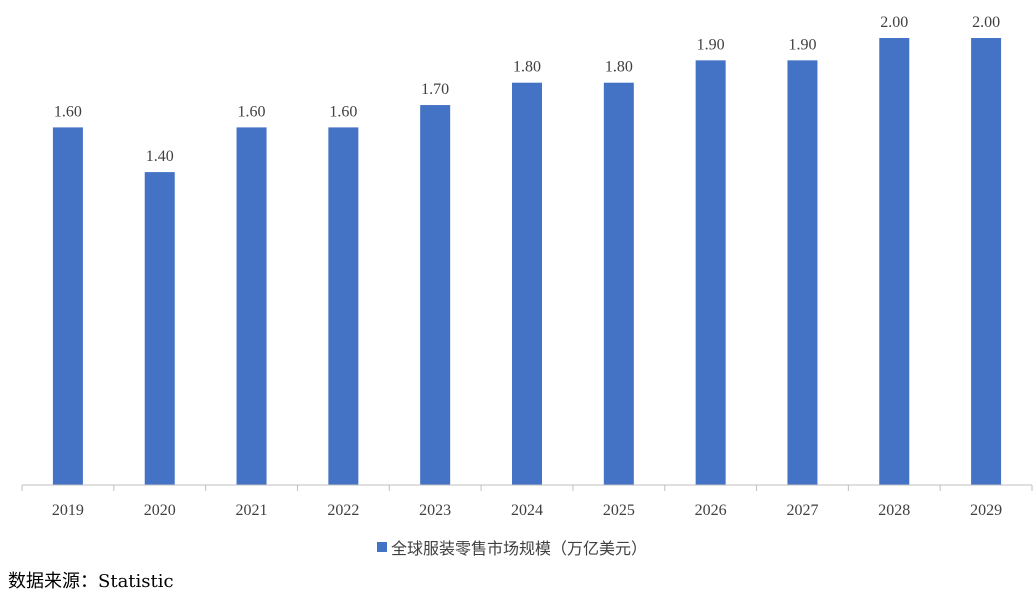 This screenshot has width=1035, height=600. I want to click on data-label-2027: 1.90, so click(802, 44).